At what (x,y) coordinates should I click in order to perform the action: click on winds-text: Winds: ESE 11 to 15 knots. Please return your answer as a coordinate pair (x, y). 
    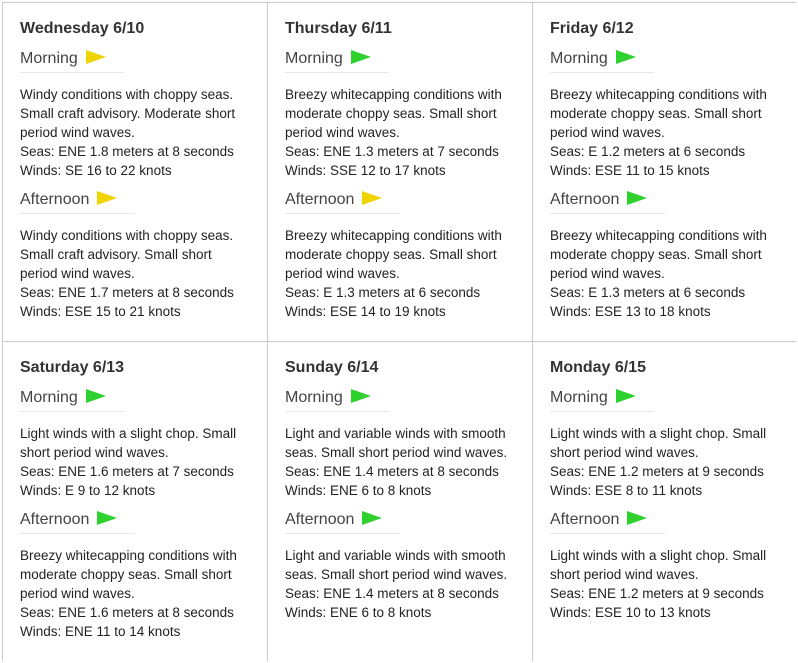
    Looking at the image, I should click on (630, 170).